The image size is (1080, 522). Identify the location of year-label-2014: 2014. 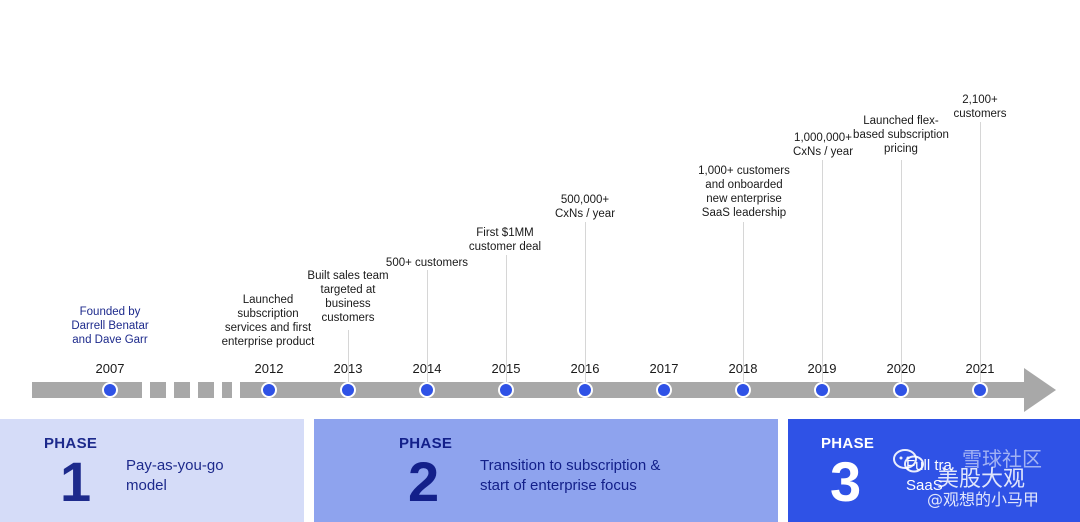
(427, 368).